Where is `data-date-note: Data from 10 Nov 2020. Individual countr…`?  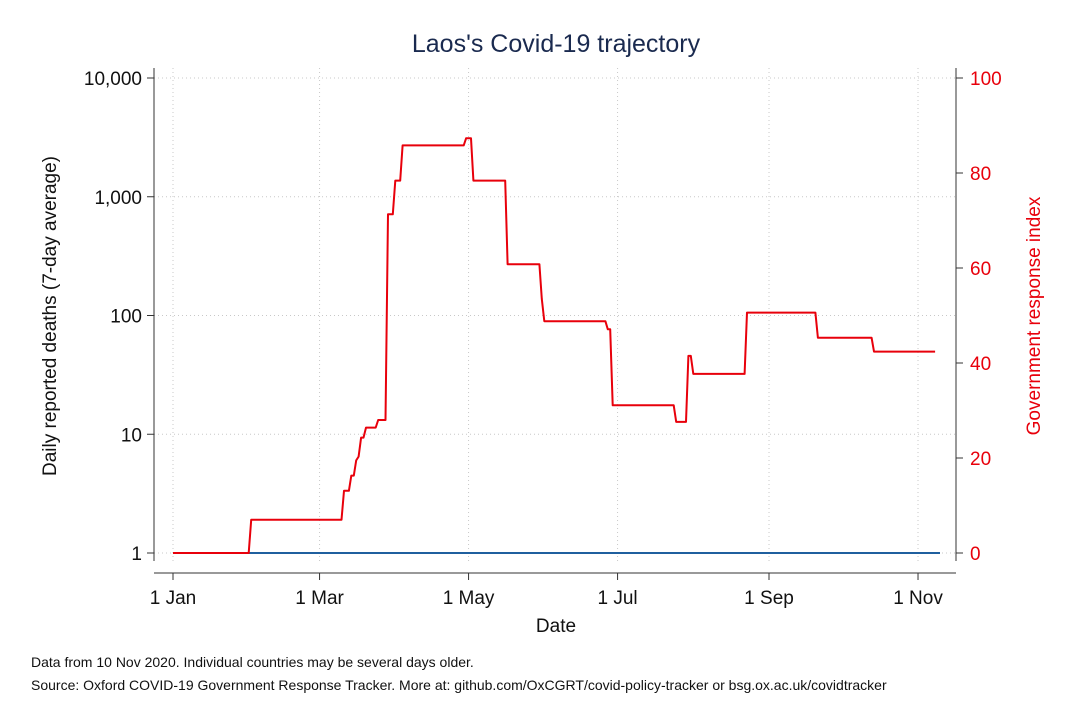 data-date-note: Data from 10 Nov 2020. Individual countr… is located at coordinates (252, 662).